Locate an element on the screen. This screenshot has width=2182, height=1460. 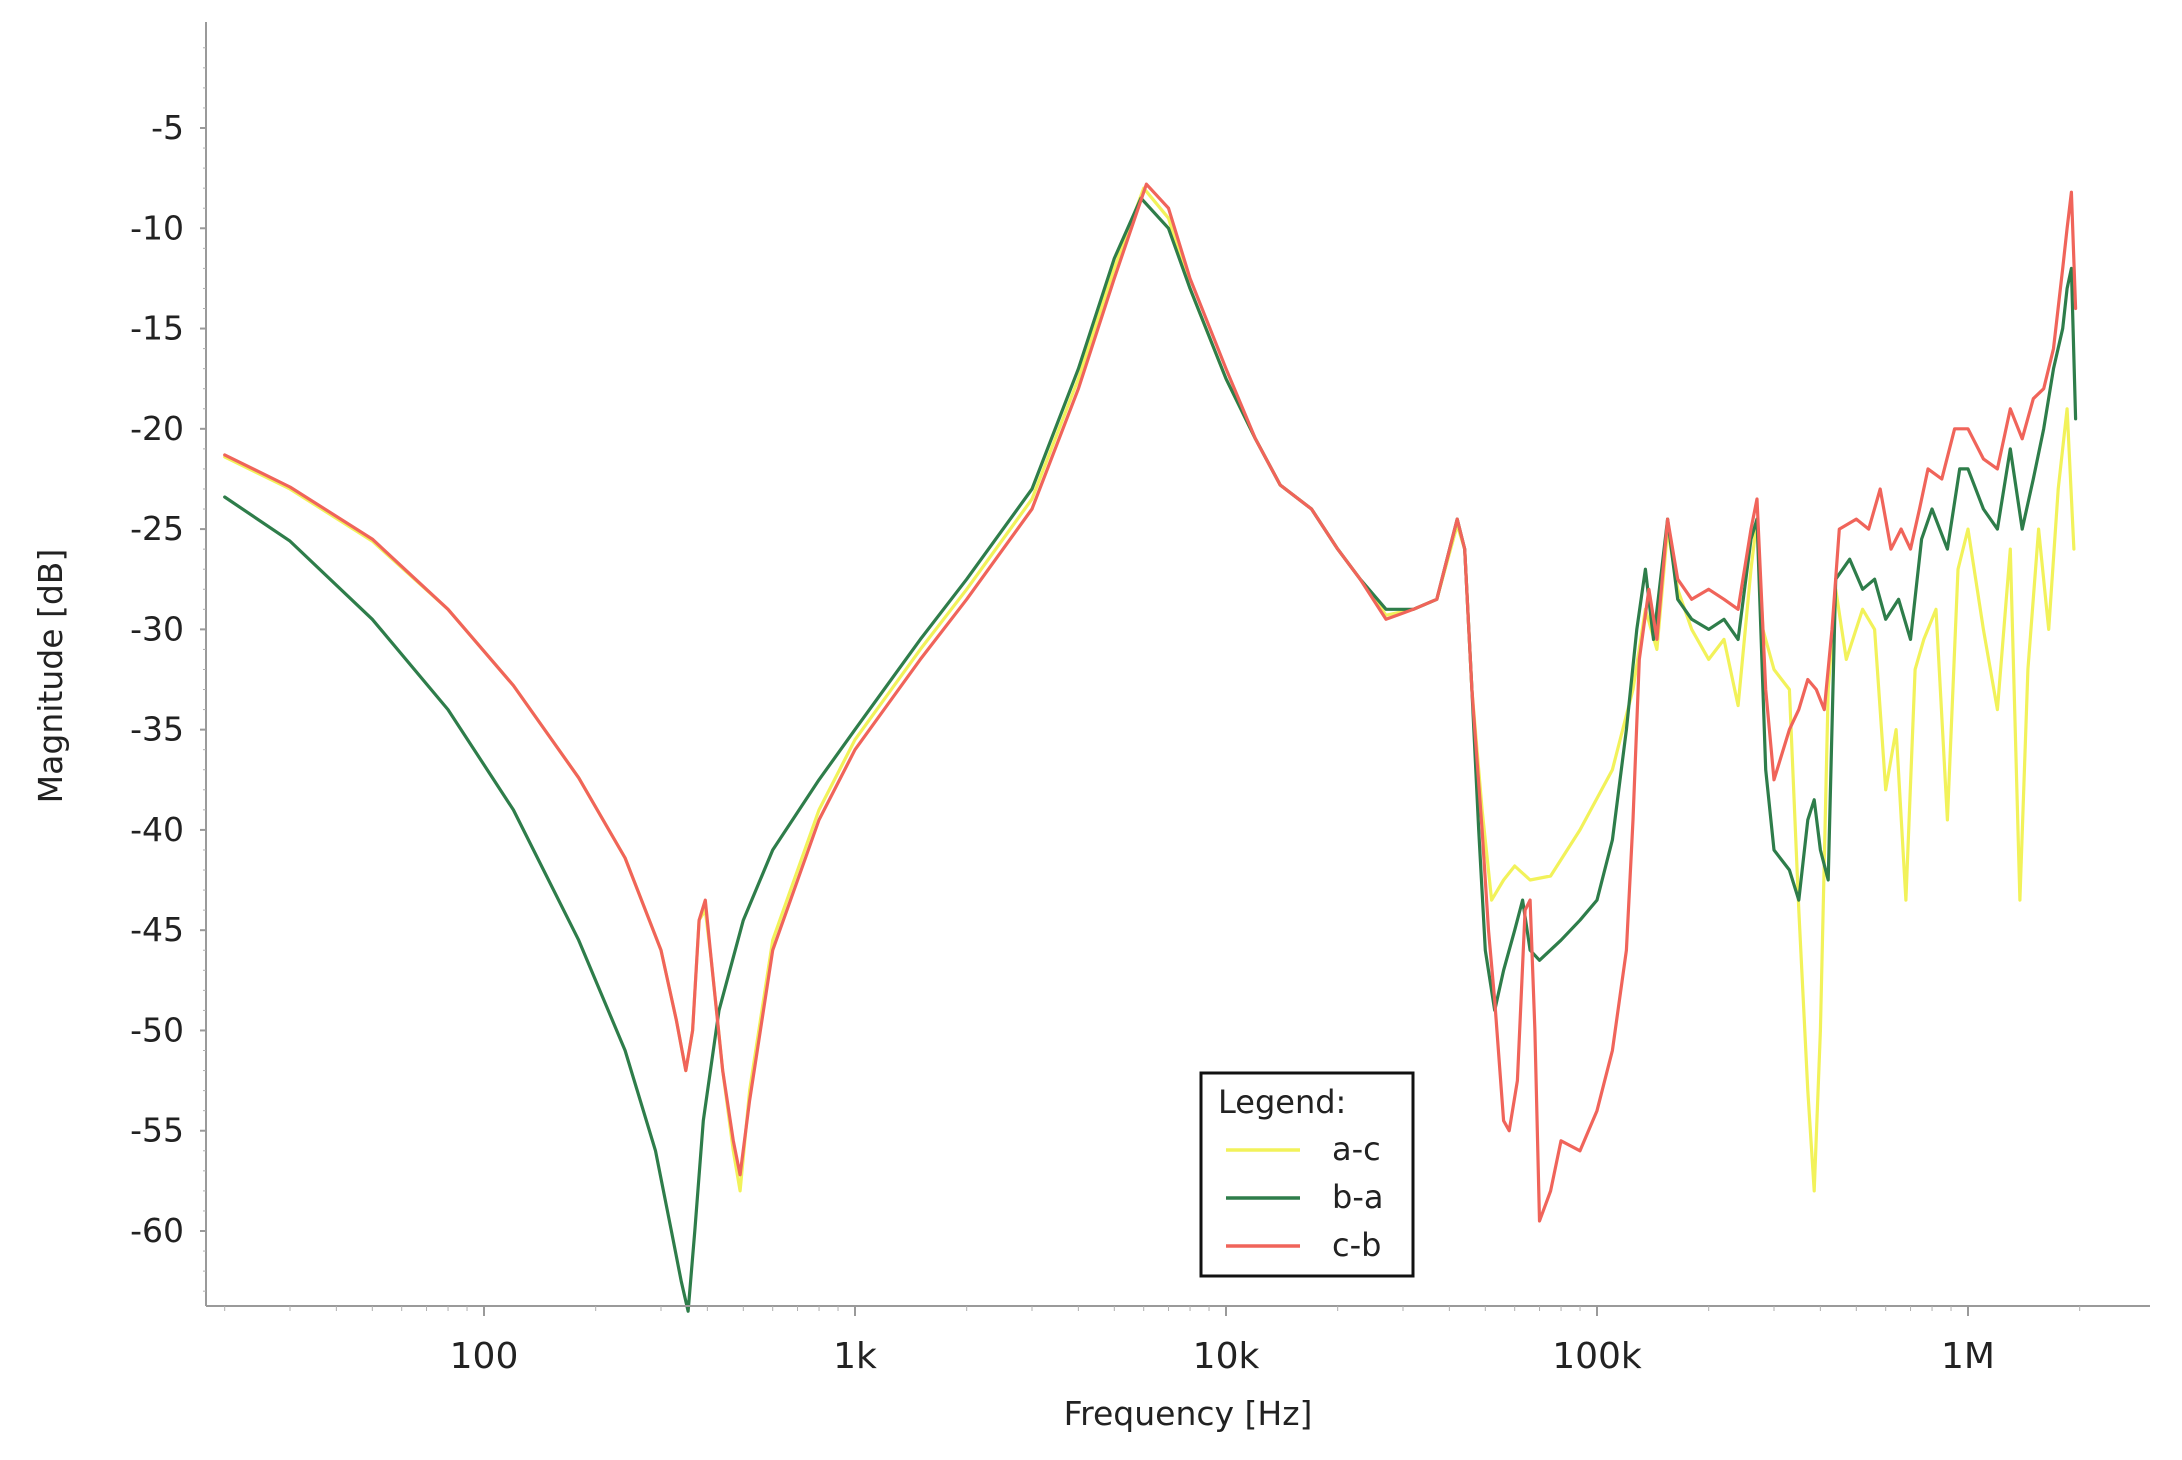
y-tick-label: -35 is located at coordinates (157, 729).